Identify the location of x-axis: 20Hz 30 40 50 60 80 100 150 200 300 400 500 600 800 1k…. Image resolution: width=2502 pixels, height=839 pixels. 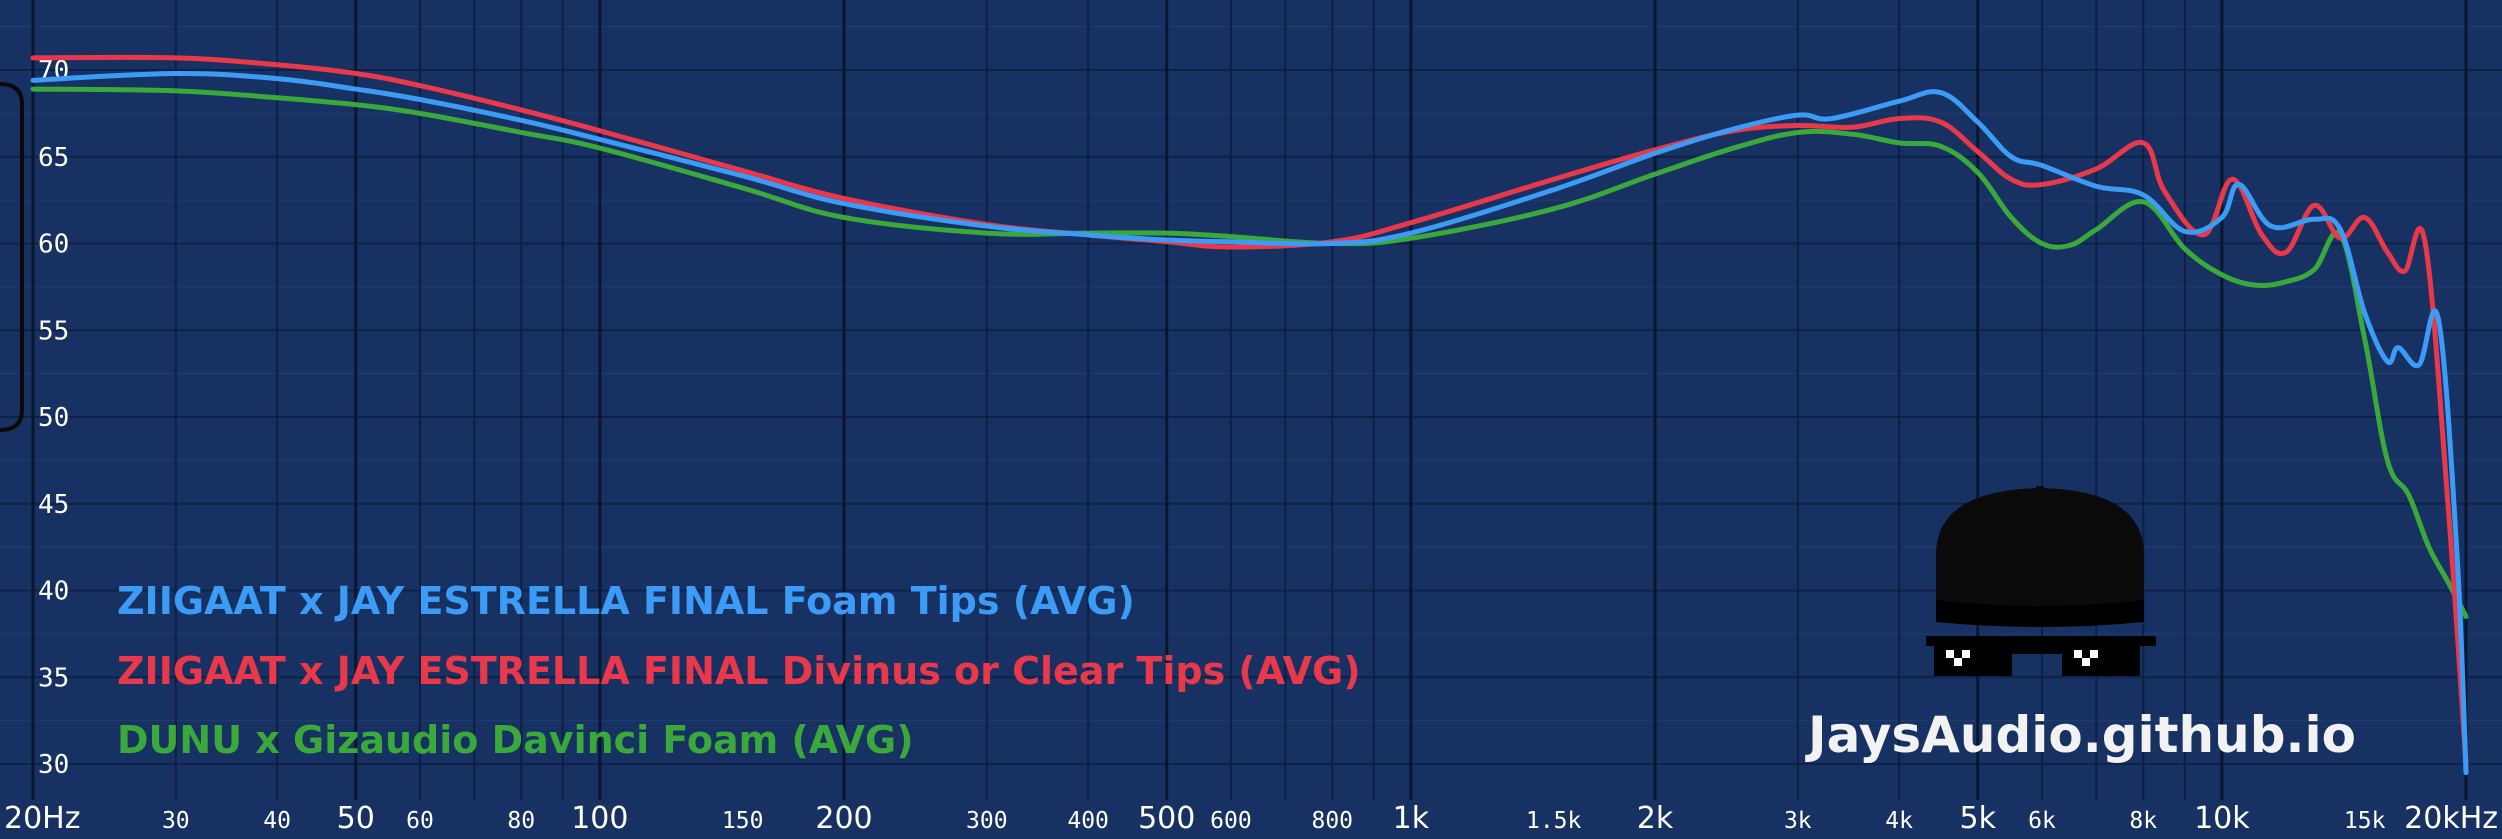
(1251, 818).